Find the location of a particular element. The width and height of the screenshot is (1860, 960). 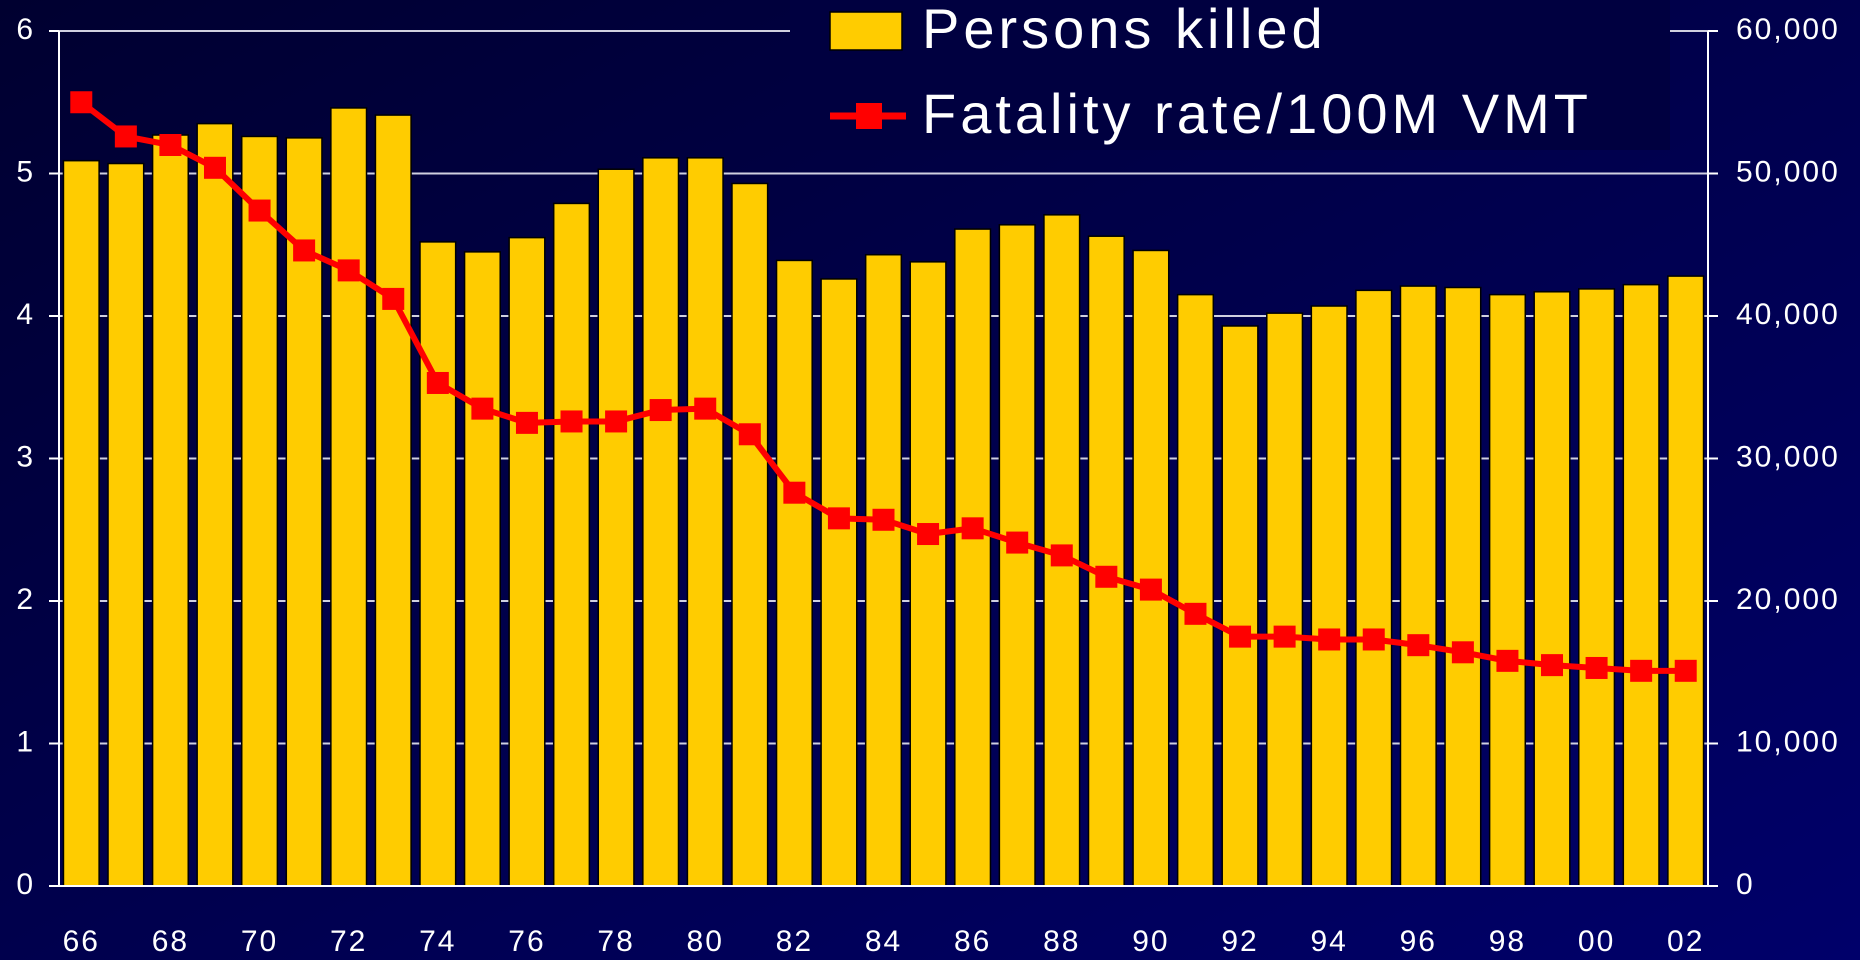

legend-text: Persons killed is located at coordinates (1124, 30).